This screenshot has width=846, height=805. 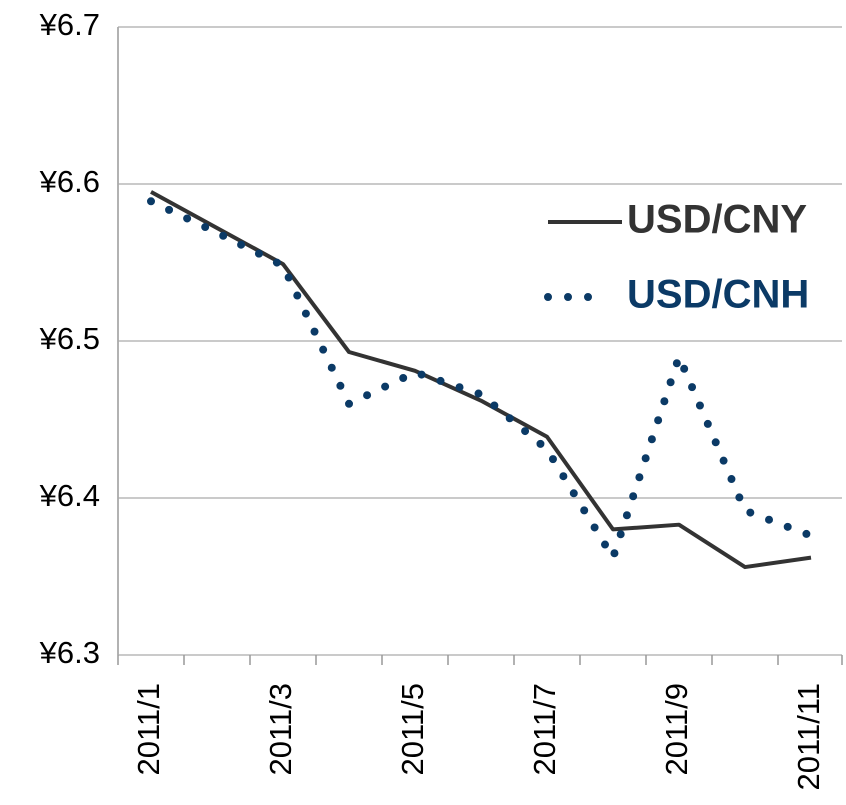 I want to click on x-tick-label: 2011/5, so click(x=412, y=729).